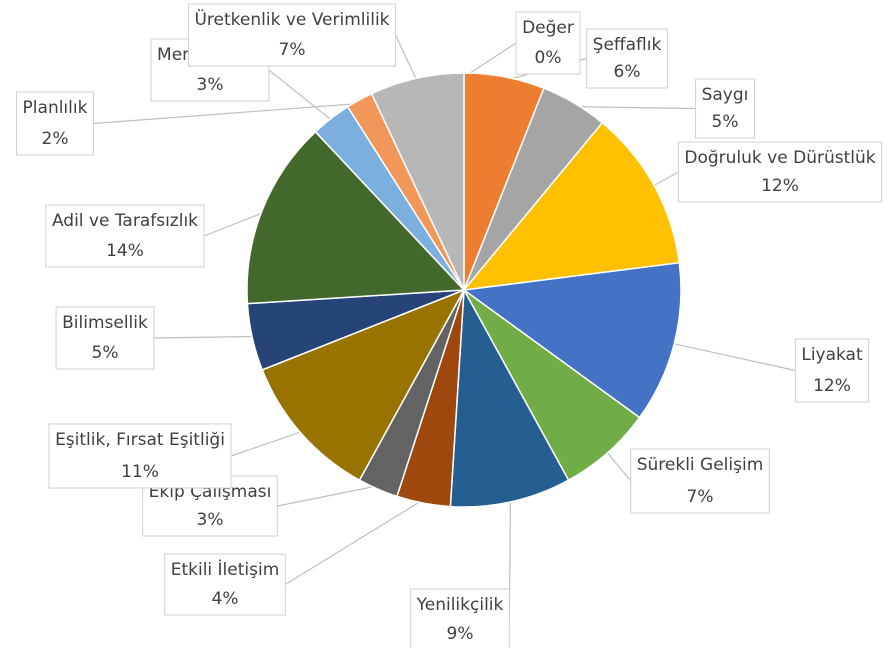 The width and height of the screenshot is (893, 648). What do you see at coordinates (225, 599) in the screenshot?
I see `label-value: 4%` at bounding box center [225, 599].